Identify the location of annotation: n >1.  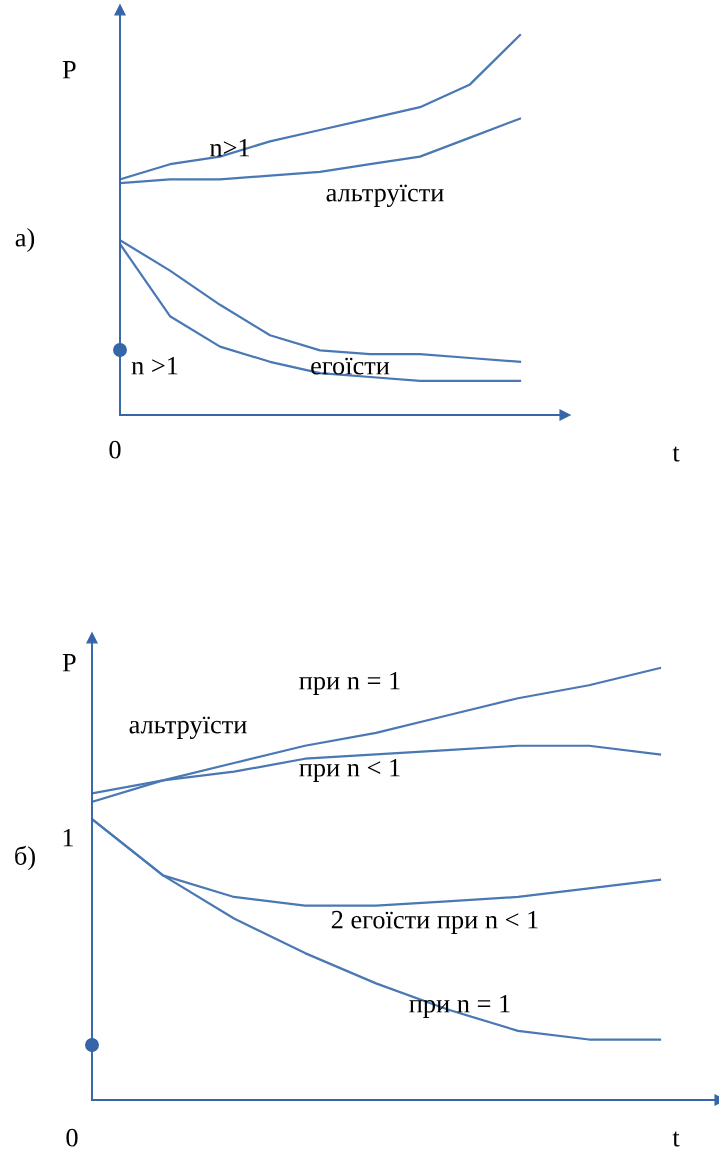
(154, 365).